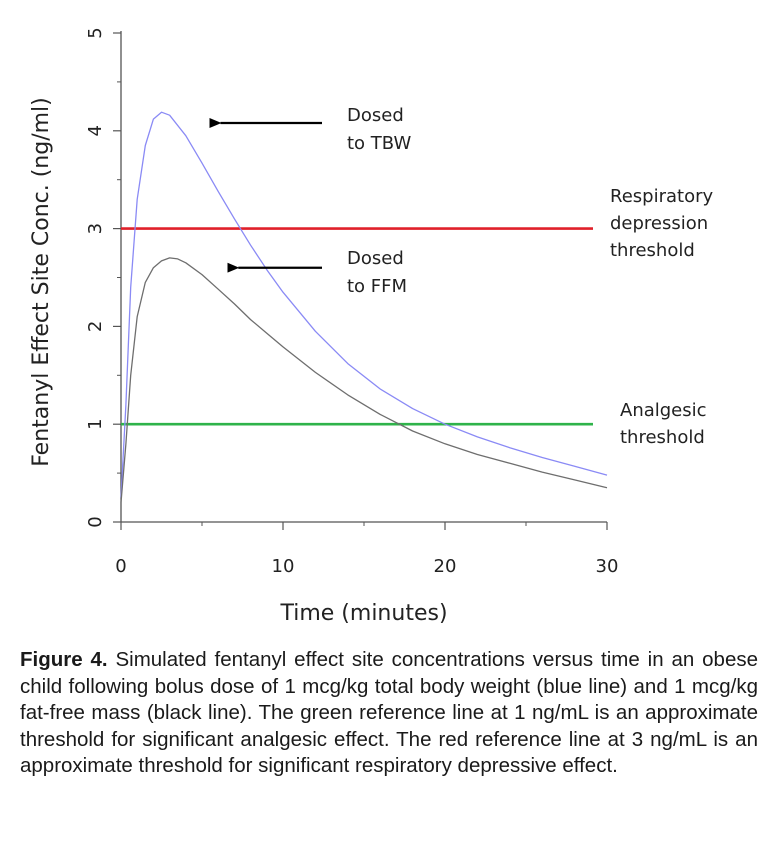  I want to click on analgesic-threshold-label: Analgesic, so click(663, 410).